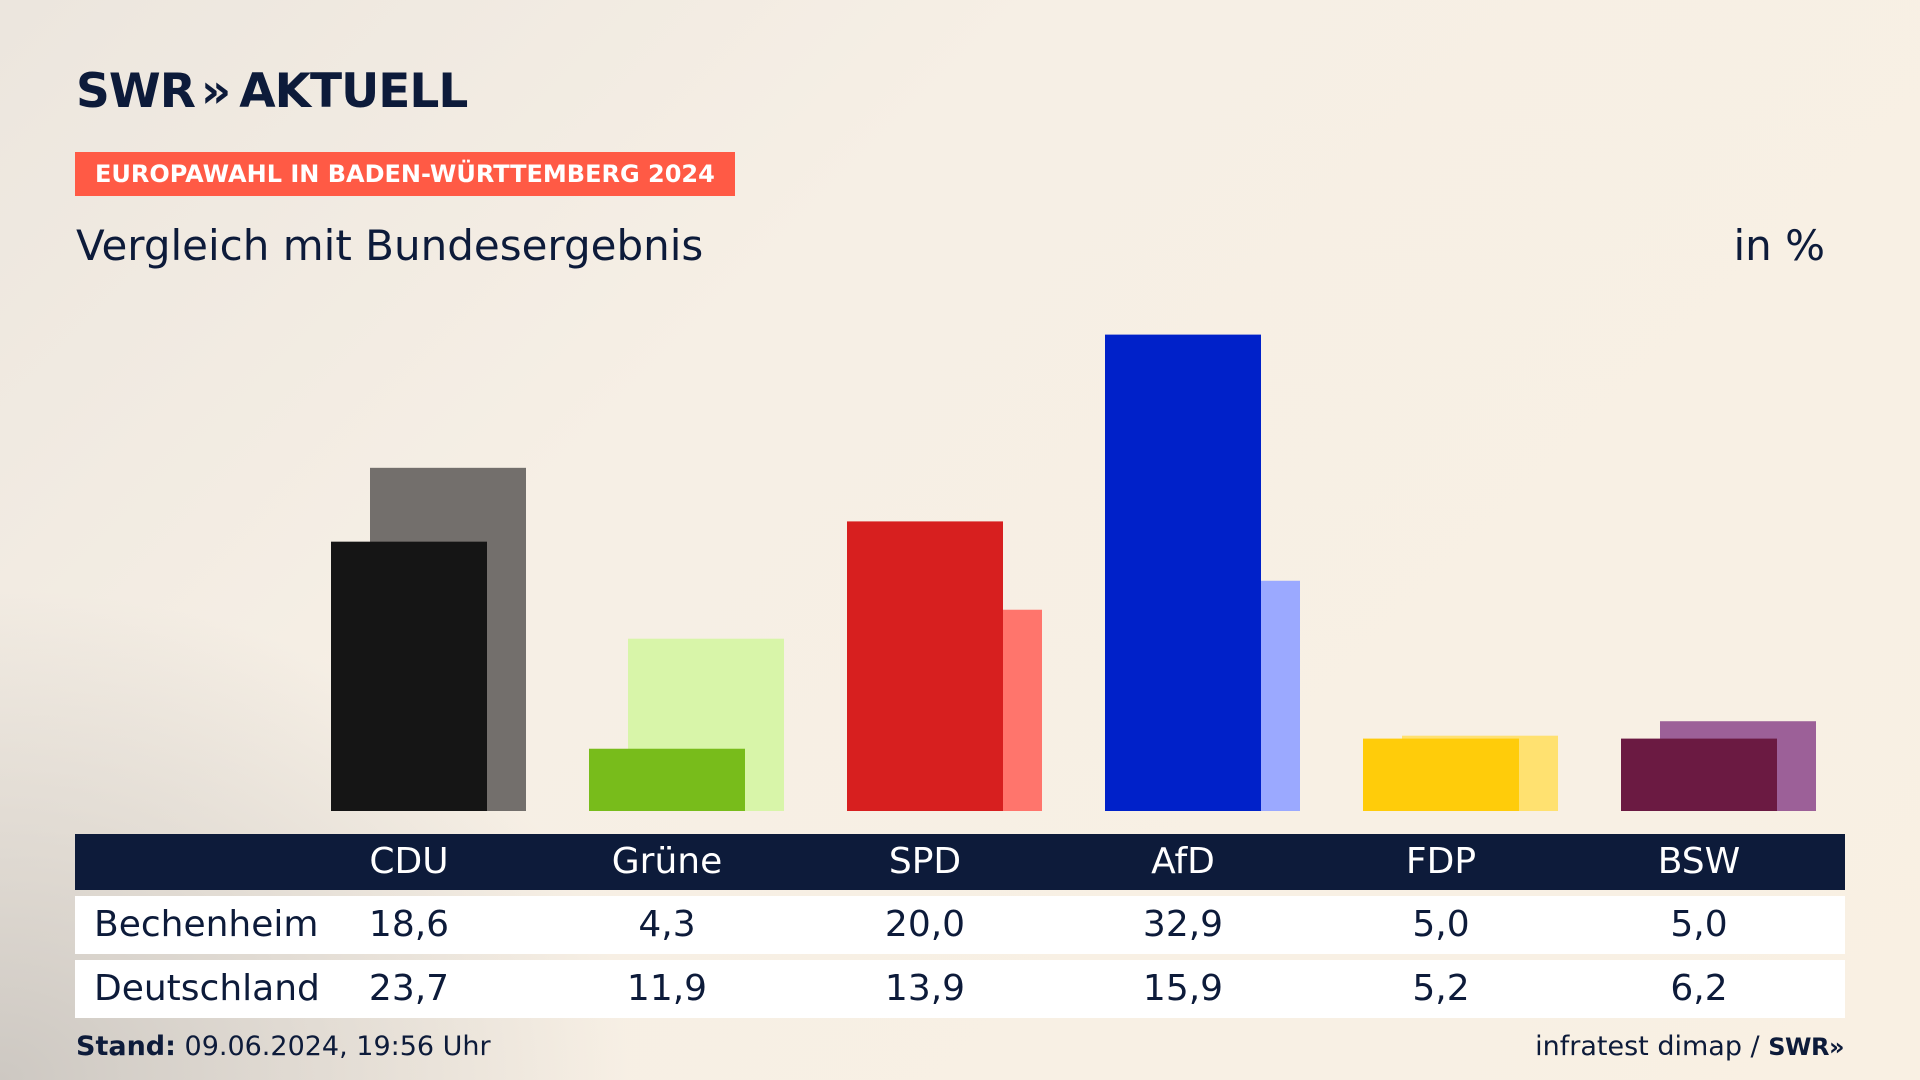 The image size is (1920, 1080). I want to click on value-cell-bsw: 5,0, so click(1699, 924).